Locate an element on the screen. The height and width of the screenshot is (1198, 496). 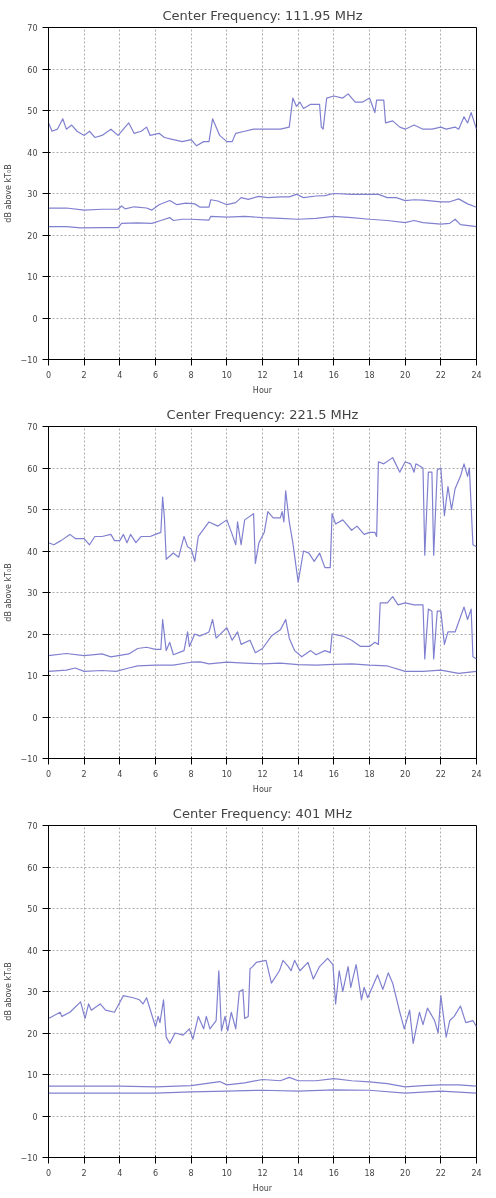
chart-title: Center Frequency: 221.5 MHz is located at coordinates (262, 414).